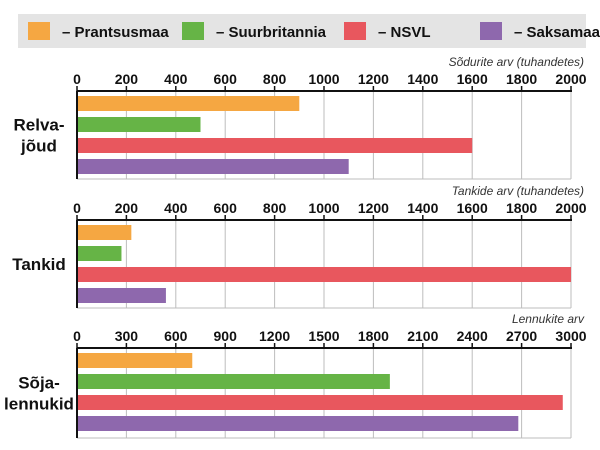  Describe the element at coordinates (271, 32) in the screenshot. I see `legend-label-suurbritannia: – Suurbritannia` at that location.